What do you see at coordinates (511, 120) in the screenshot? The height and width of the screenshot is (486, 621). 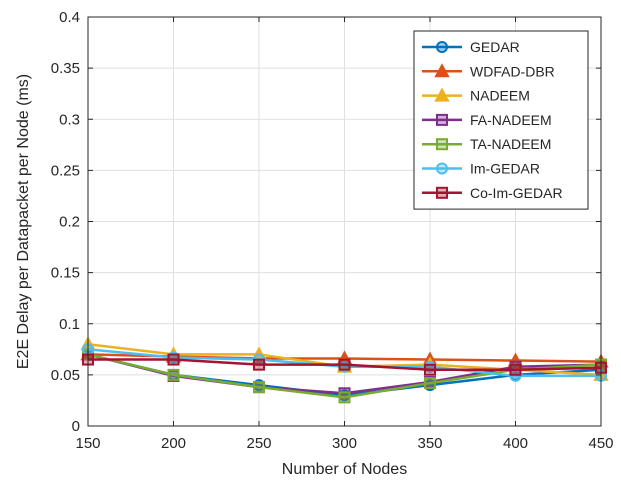 I see `legend-label: FA-NADEEM` at bounding box center [511, 120].